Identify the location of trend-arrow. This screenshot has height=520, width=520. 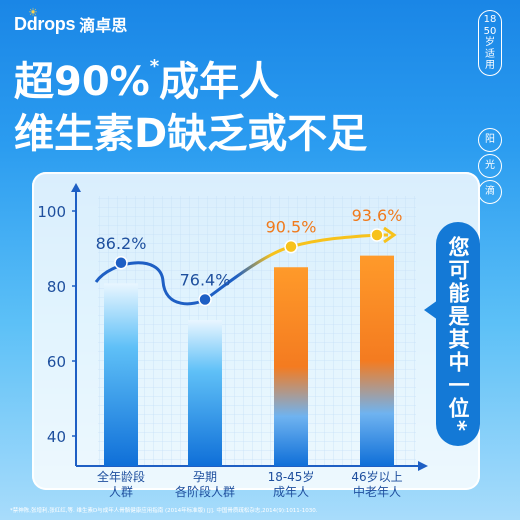
(390, 235).